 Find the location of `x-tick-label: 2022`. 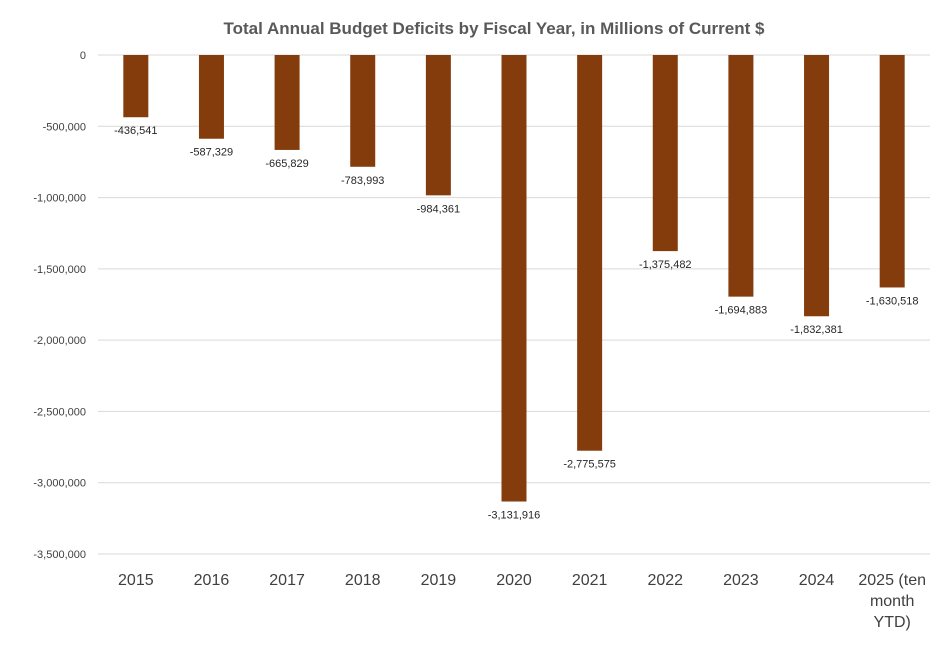

x-tick-label: 2022 is located at coordinates (665, 580).